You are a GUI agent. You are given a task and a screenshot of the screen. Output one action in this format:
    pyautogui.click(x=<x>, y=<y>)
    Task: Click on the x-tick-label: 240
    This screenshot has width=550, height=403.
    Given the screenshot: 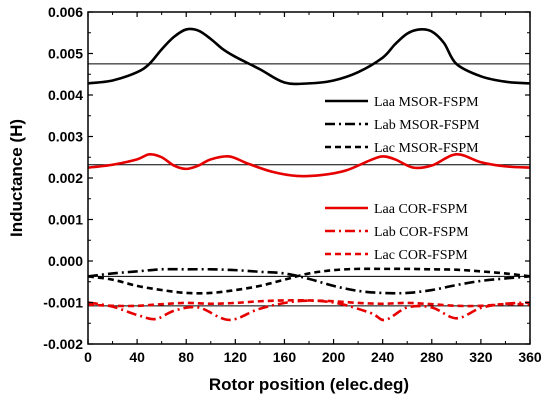 What is the action you would take?
    pyautogui.click(x=383, y=357)
    